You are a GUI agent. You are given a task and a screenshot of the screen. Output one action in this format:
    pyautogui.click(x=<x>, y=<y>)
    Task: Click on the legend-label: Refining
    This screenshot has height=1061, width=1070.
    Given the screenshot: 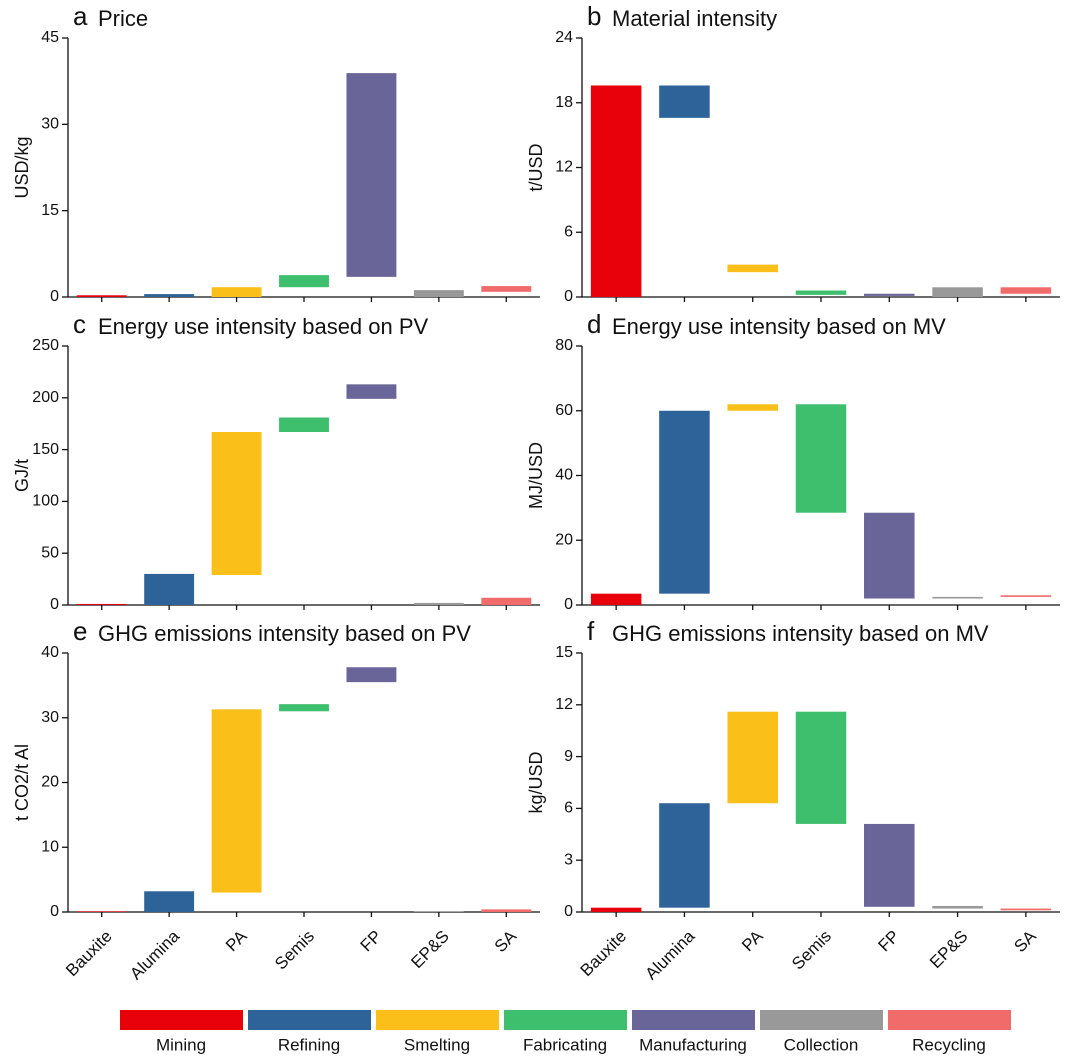 What is the action you would take?
    pyautogui.click(x=309, y=1044)
    